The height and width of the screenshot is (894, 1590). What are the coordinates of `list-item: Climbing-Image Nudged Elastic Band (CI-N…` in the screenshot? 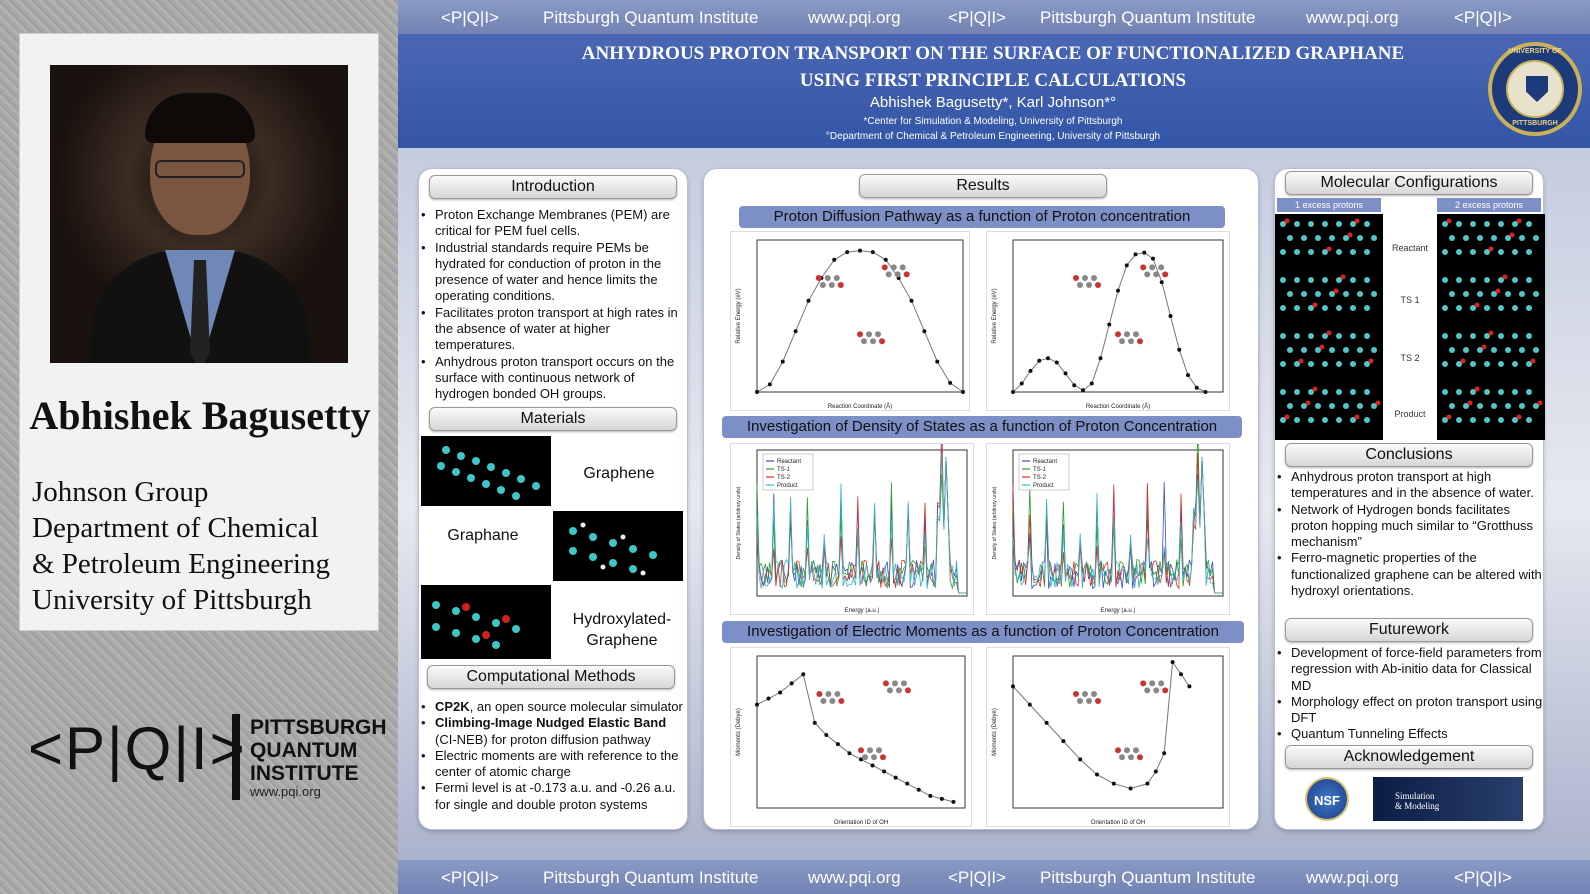 It's located at (553, 731).